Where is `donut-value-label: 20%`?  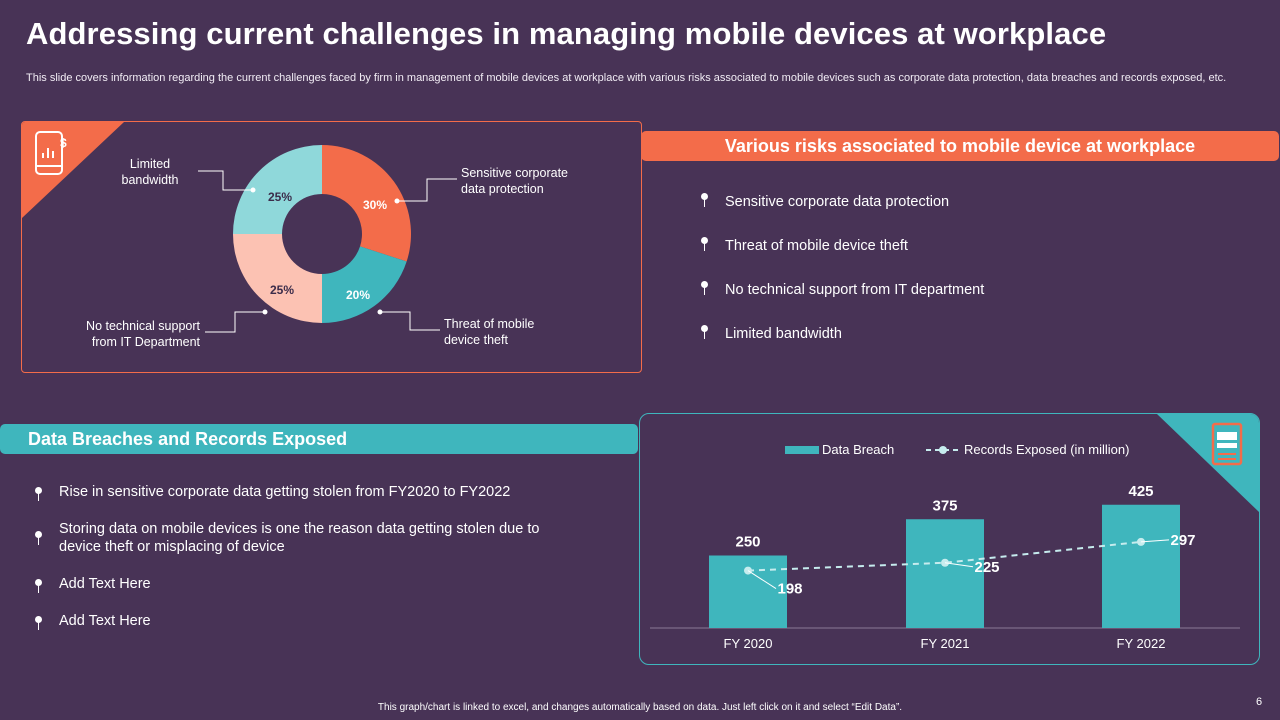 donut-value-label: 20% is located at coordinates (358, 295).